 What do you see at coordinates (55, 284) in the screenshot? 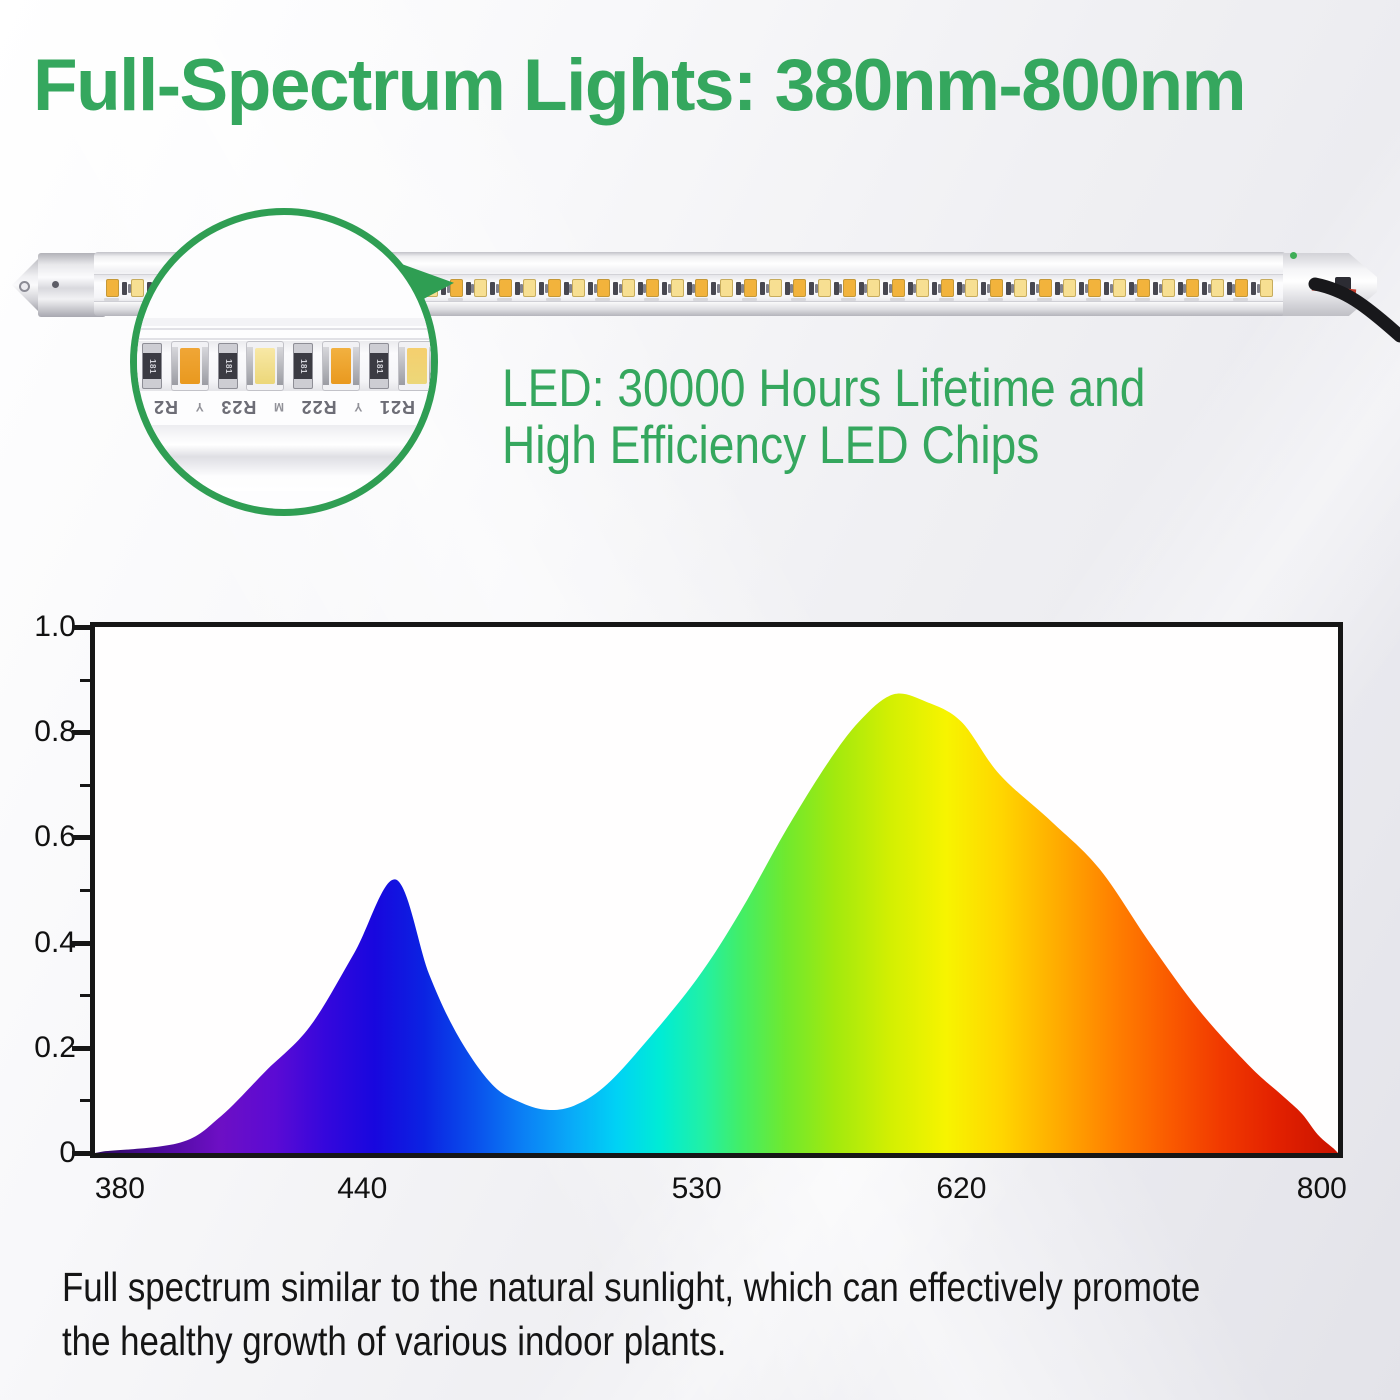
I see `rivet-dot` at bounding box center [55, 284].